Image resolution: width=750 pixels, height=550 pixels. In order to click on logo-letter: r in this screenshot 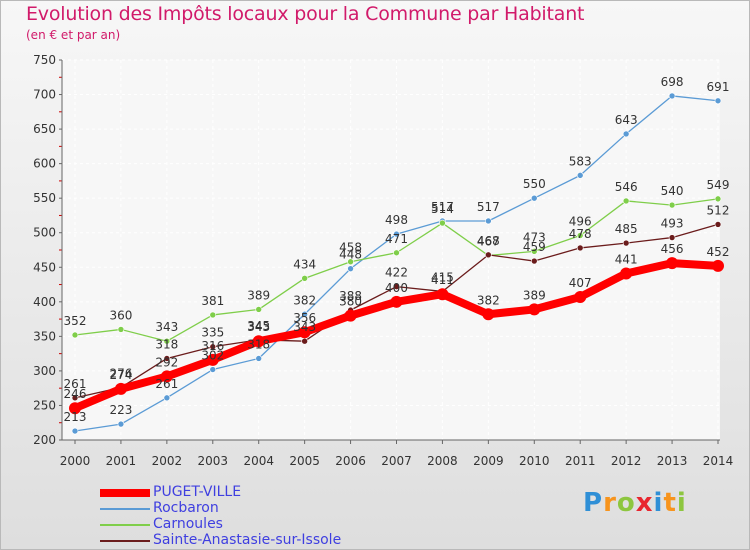, I will do `click(610, 503)`.